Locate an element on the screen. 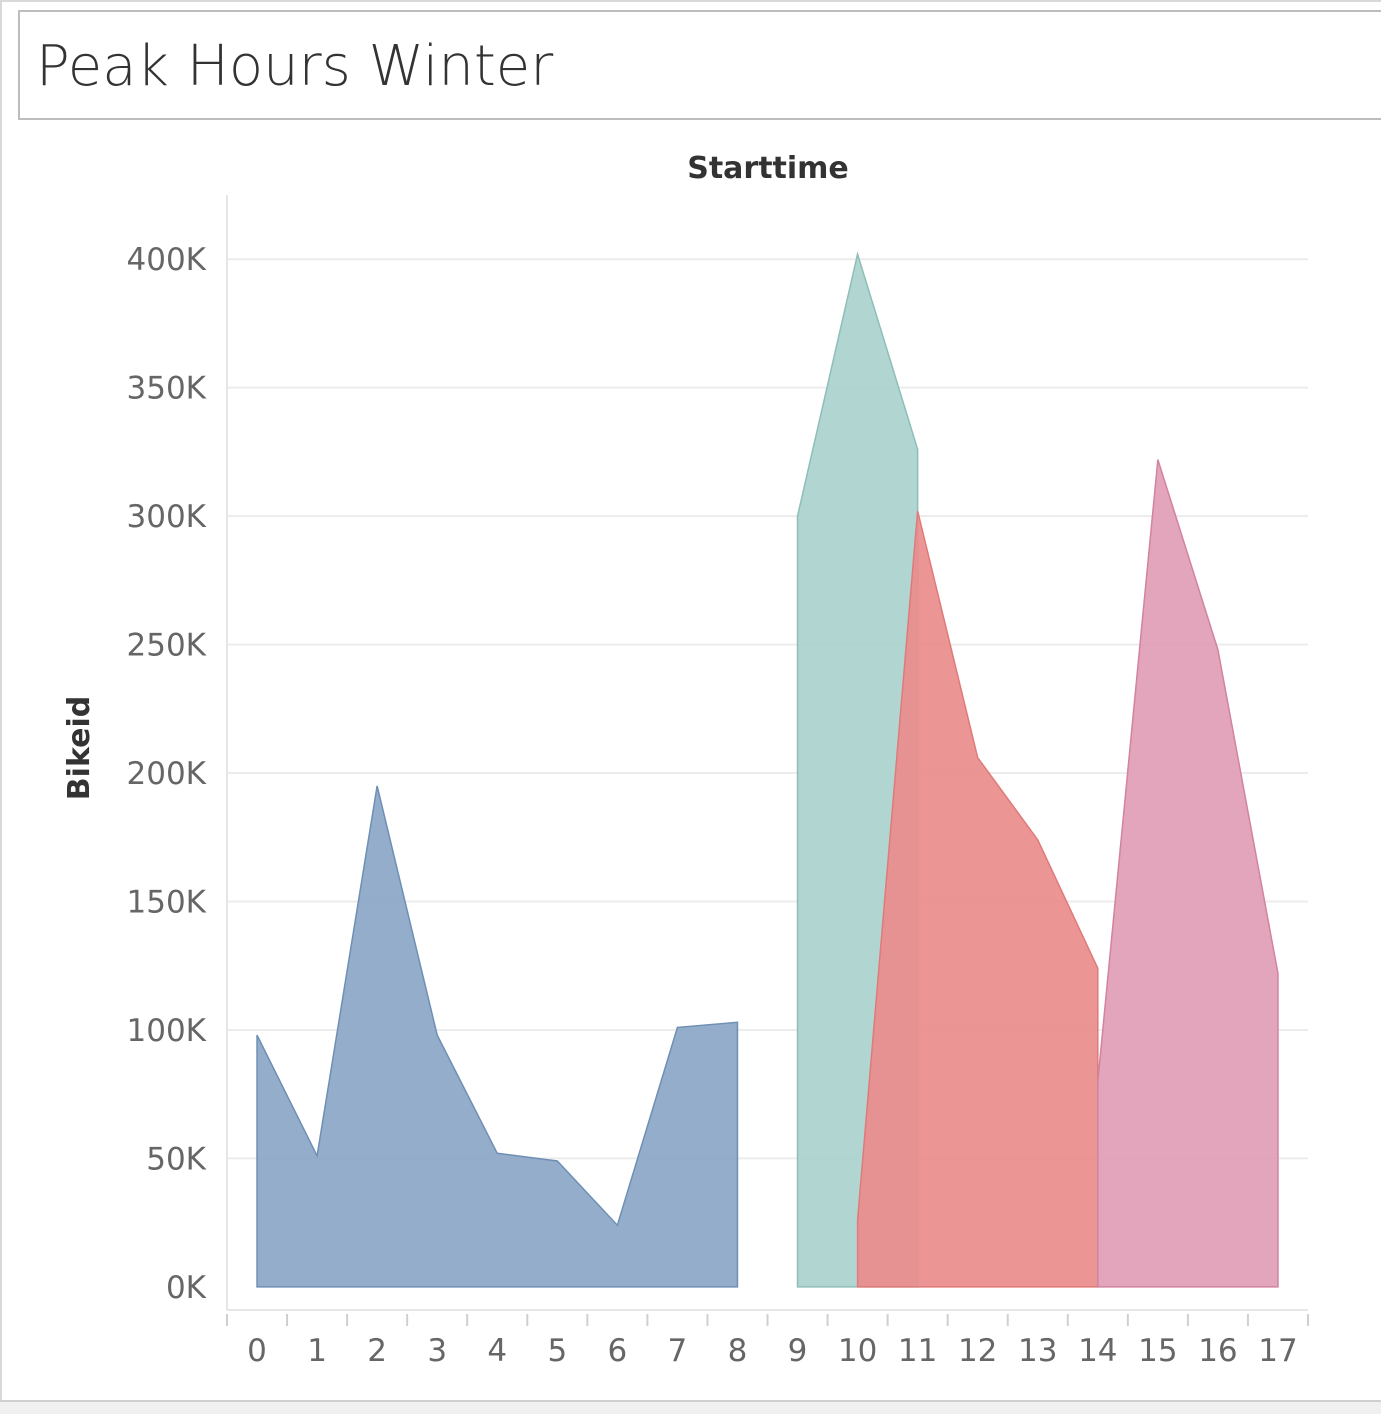 Image resolution: width=1381 pixels, height=1414 pixels. y-tick-label: 400K is located at coordinates (167, 260).